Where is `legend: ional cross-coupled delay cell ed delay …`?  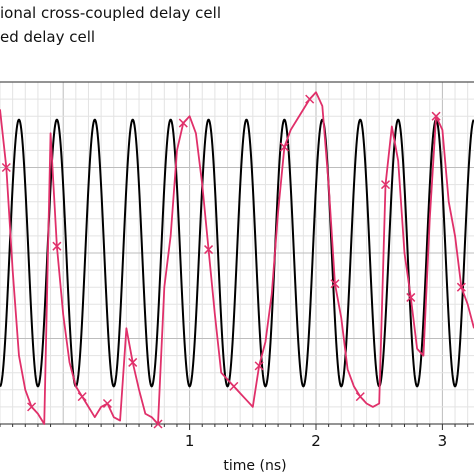
legend: ional cross-coupled delay cell ed delay … is located at coordinates (237, 30).